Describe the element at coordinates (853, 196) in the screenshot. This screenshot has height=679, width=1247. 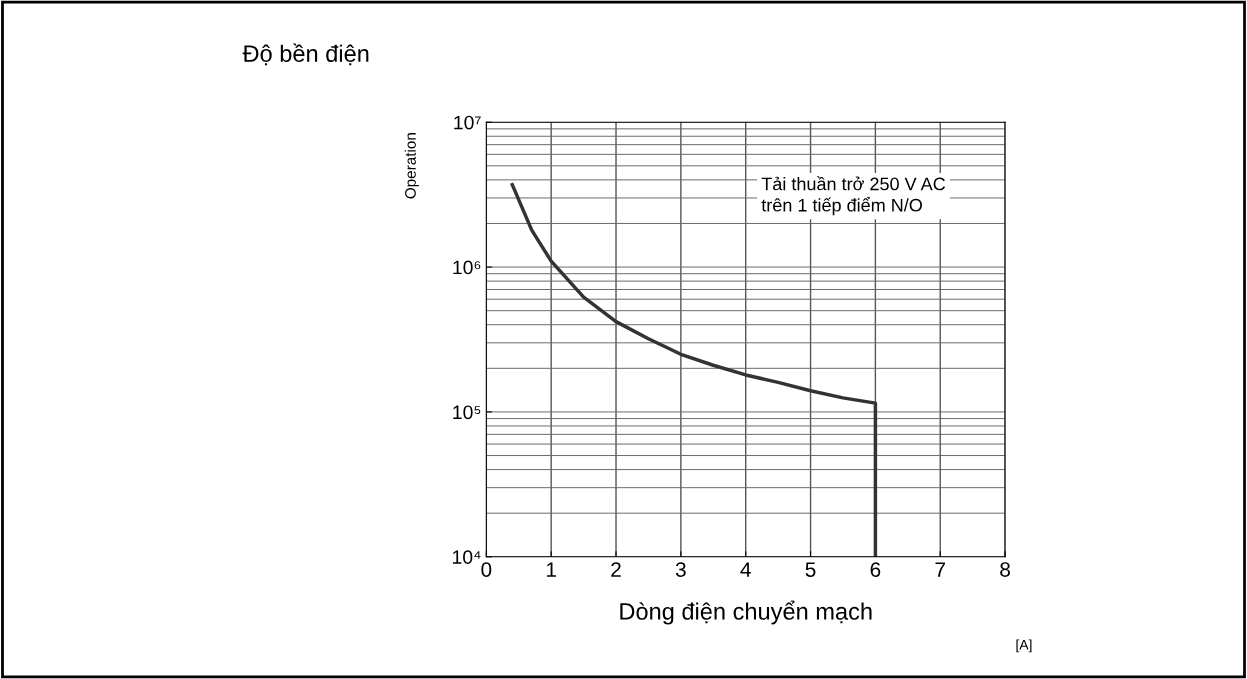
I see `annotation: Tải thuần trở 250 V AC trên 1 tiếp điểm N/O` at that location.